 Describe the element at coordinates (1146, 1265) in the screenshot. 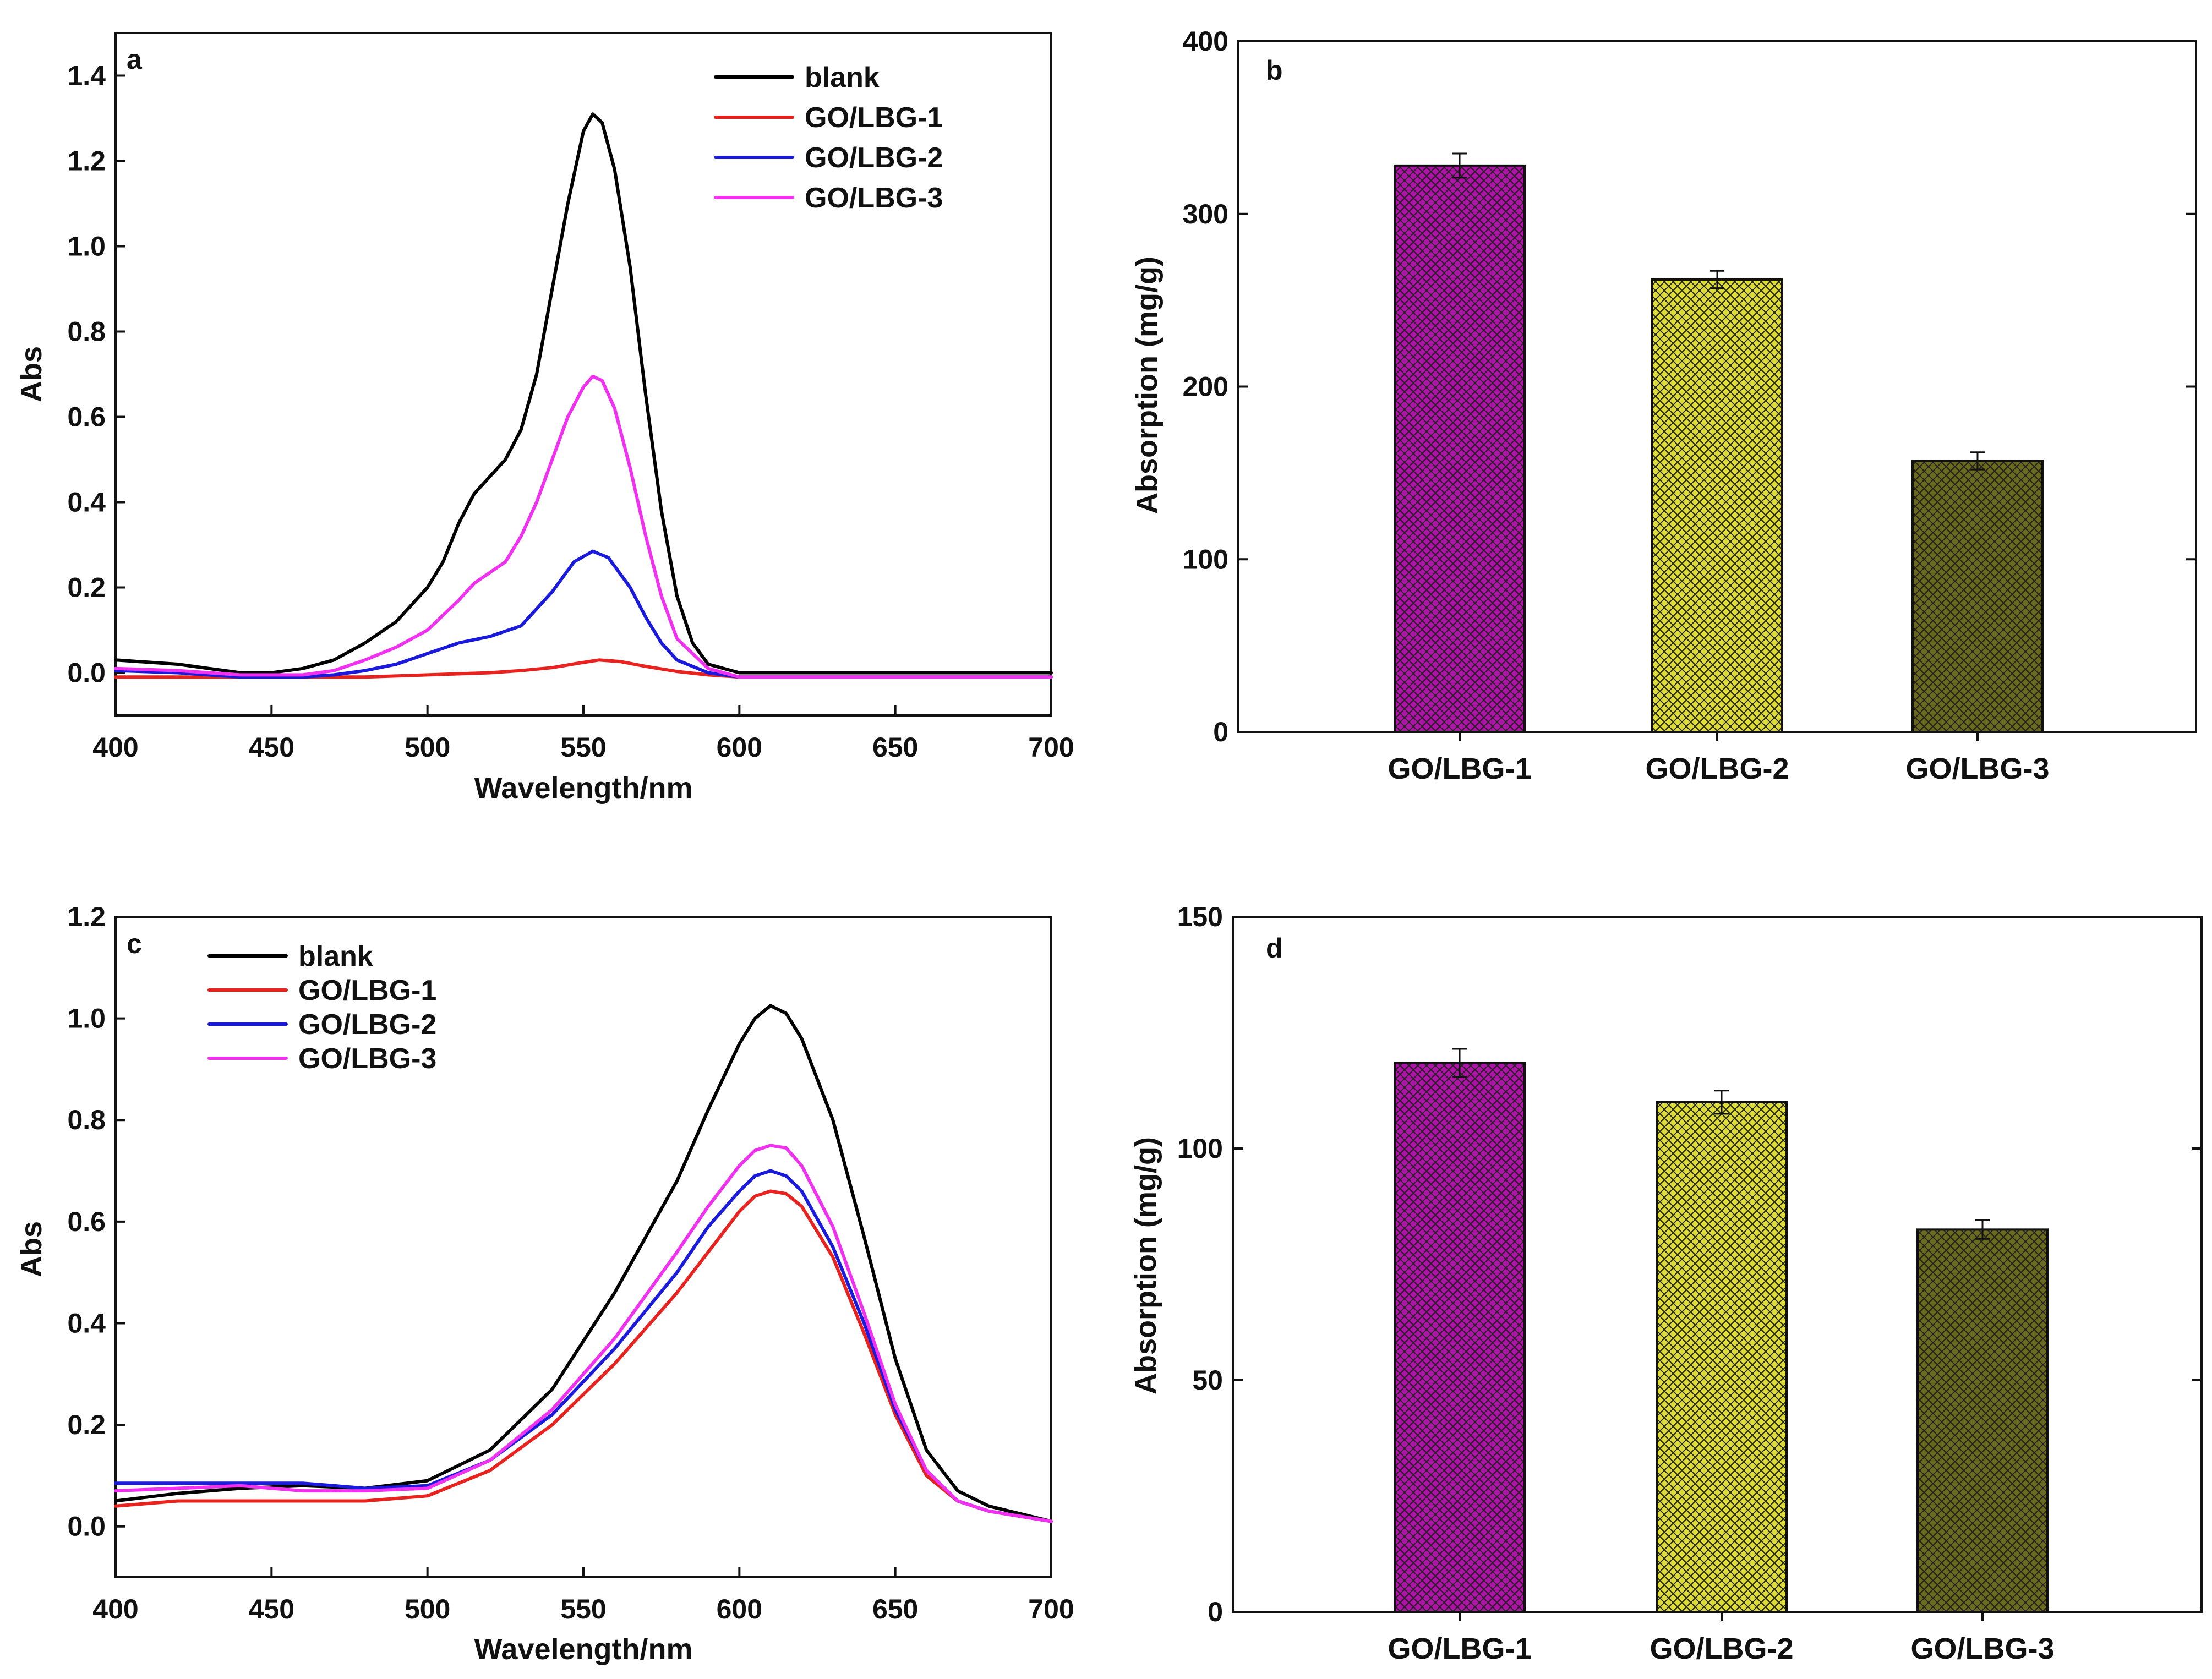

I see `panel-d-y-axis-title: Absorption (mg/g)` at that location.